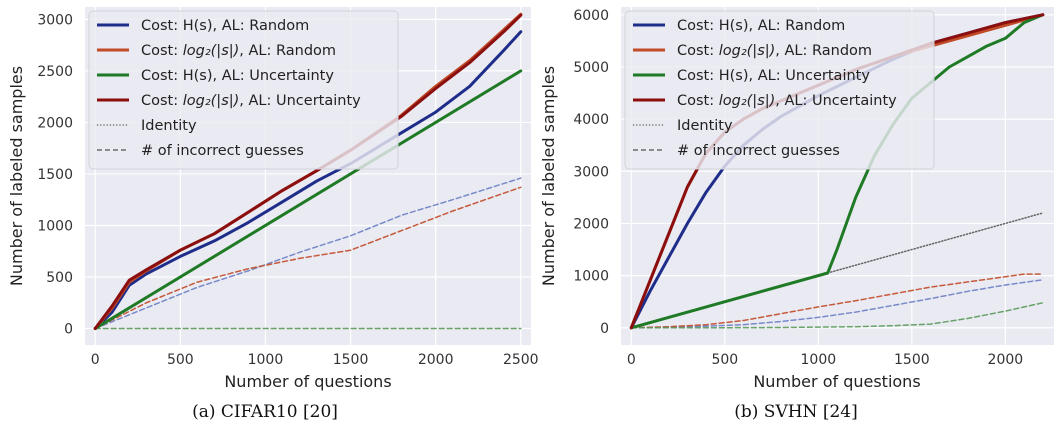 The image size is (1061, 430). What do you see at coordinates (55, 72) in the screenshot?
I see `y-tick-label: 2500` at bounding box center [55, 72].